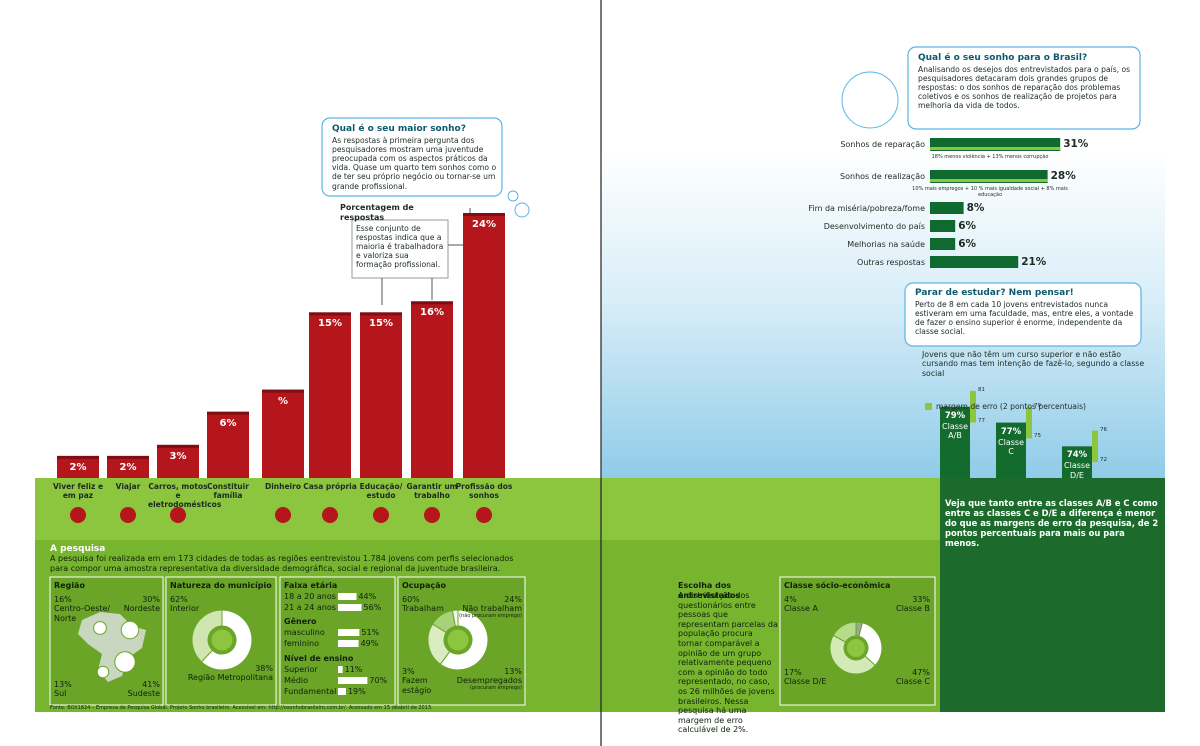 This screenshot has width=1200, height=746. Describe the element at coordinates (78, 549) in the screenshot. I see `section-title: A pesquisa` at that location.